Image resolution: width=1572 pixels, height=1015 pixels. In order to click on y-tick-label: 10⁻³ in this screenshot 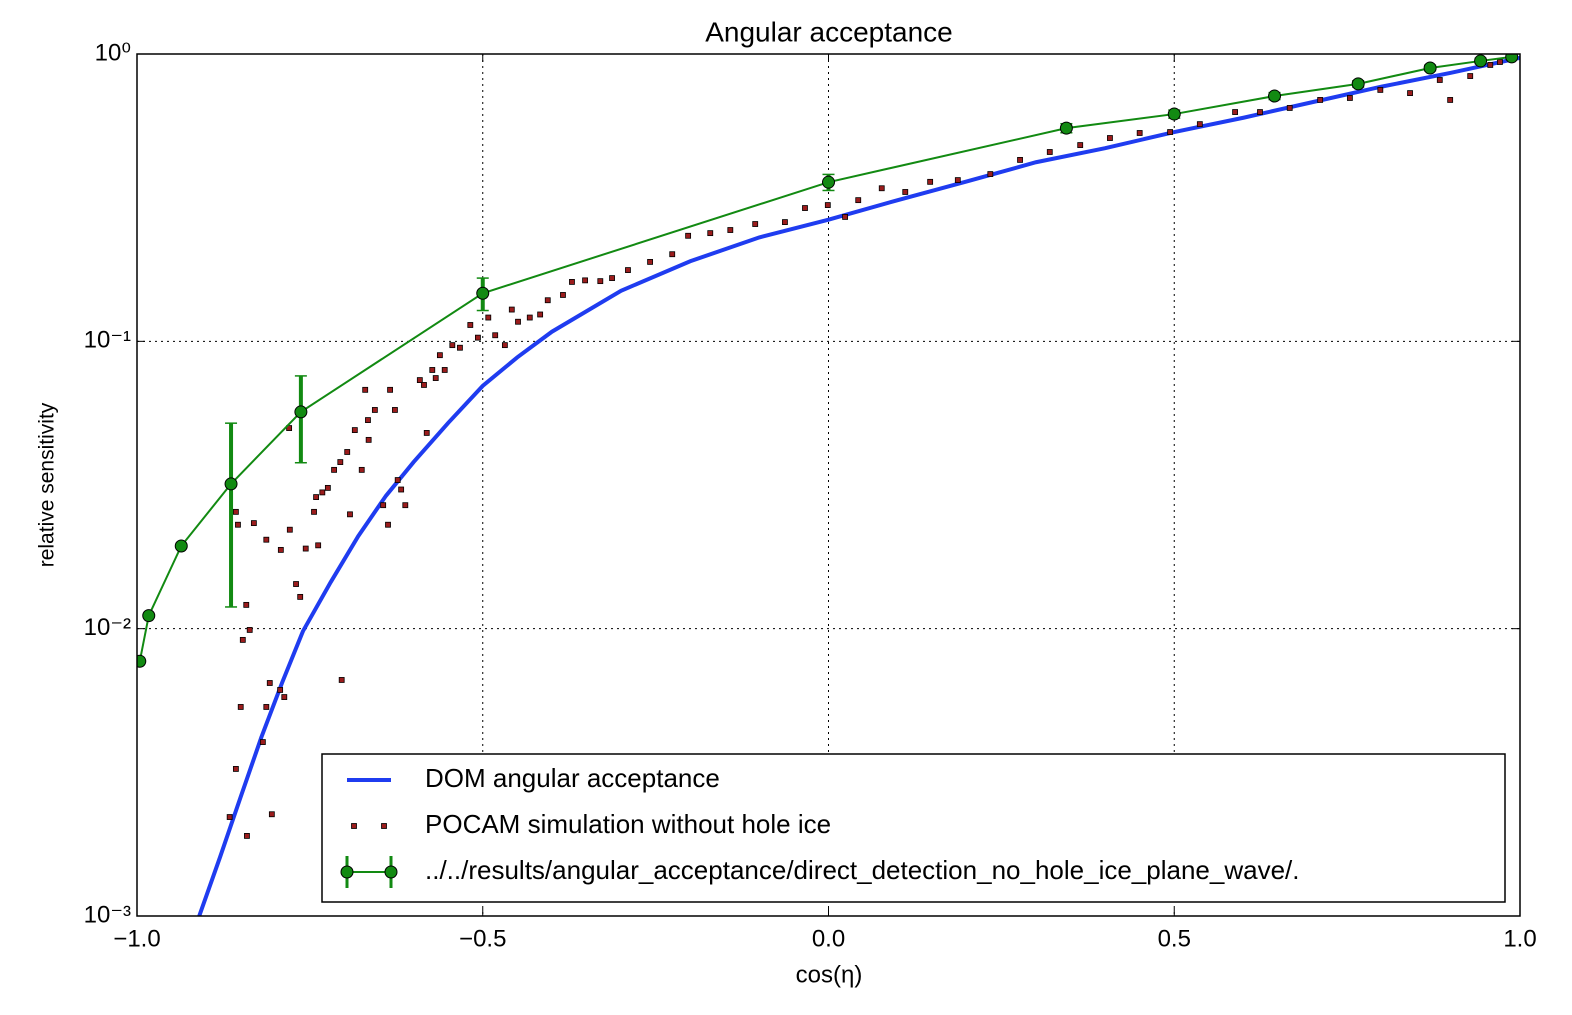, I will do `click(107, 914)`.